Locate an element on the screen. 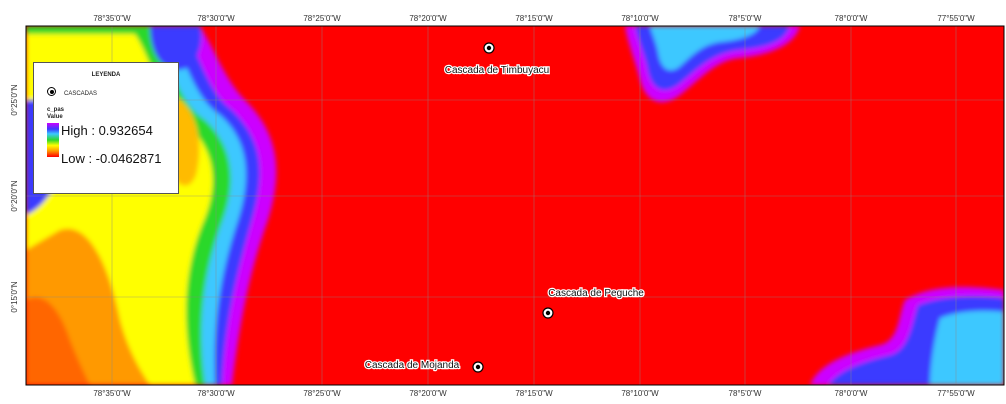  top-tick: 78°15'0"W is located at coordinates (534, 18).